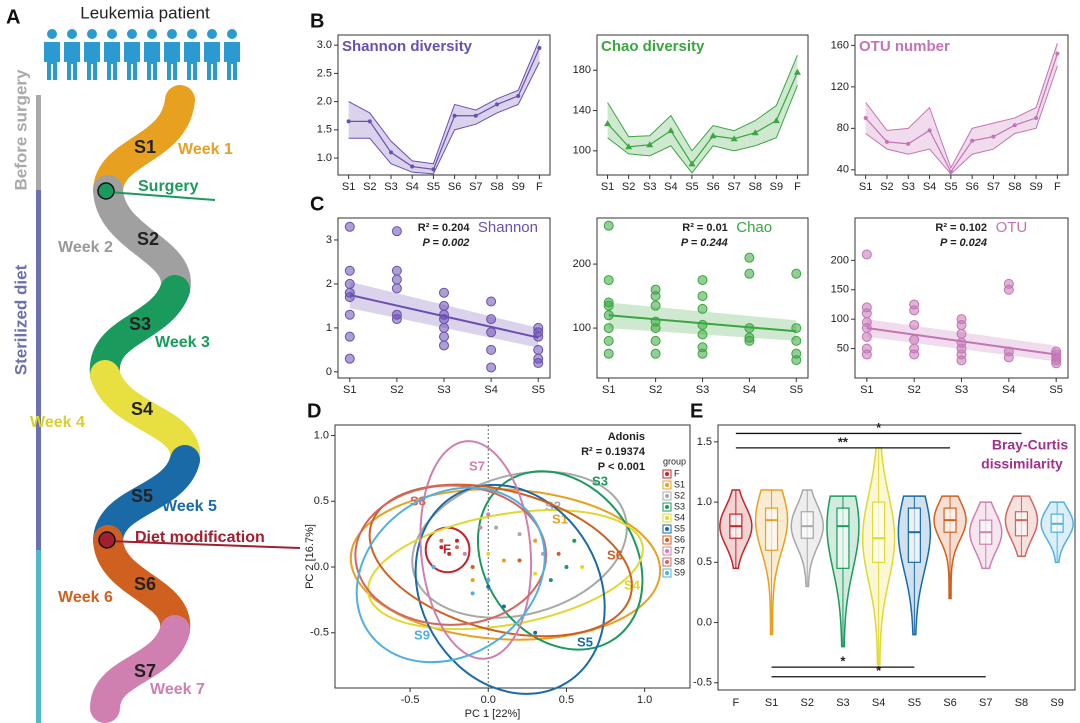 The image size is (1080, 723). Describe the element at coordinates (582, 151) in the screenshot. I see `y-tick-label: 100` at that location.